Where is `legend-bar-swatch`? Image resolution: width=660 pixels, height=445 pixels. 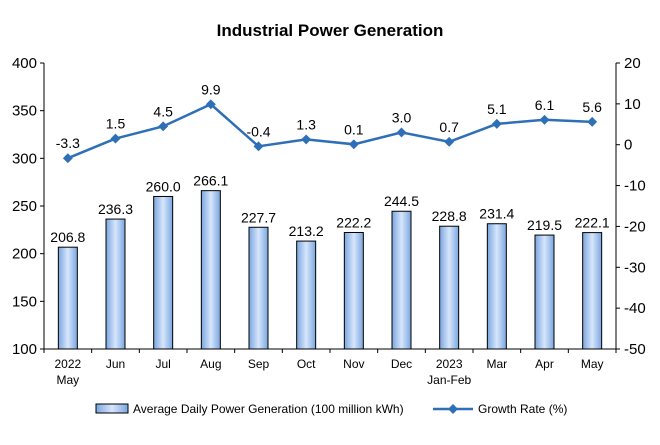
legend-bar-swatch is located at coordinates (112, 408).